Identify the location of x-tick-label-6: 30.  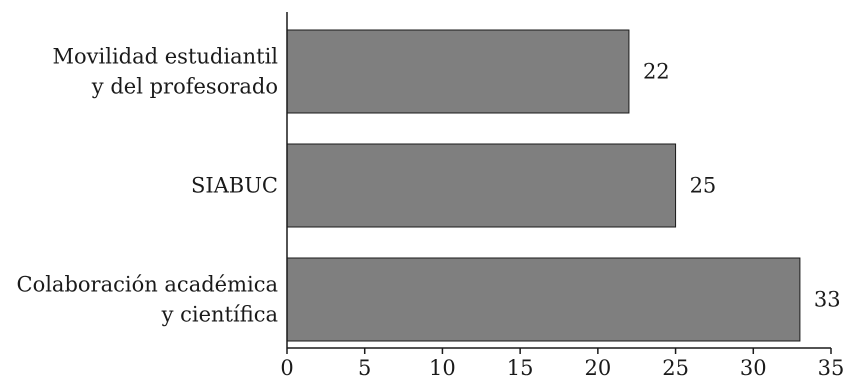
(753, 368).